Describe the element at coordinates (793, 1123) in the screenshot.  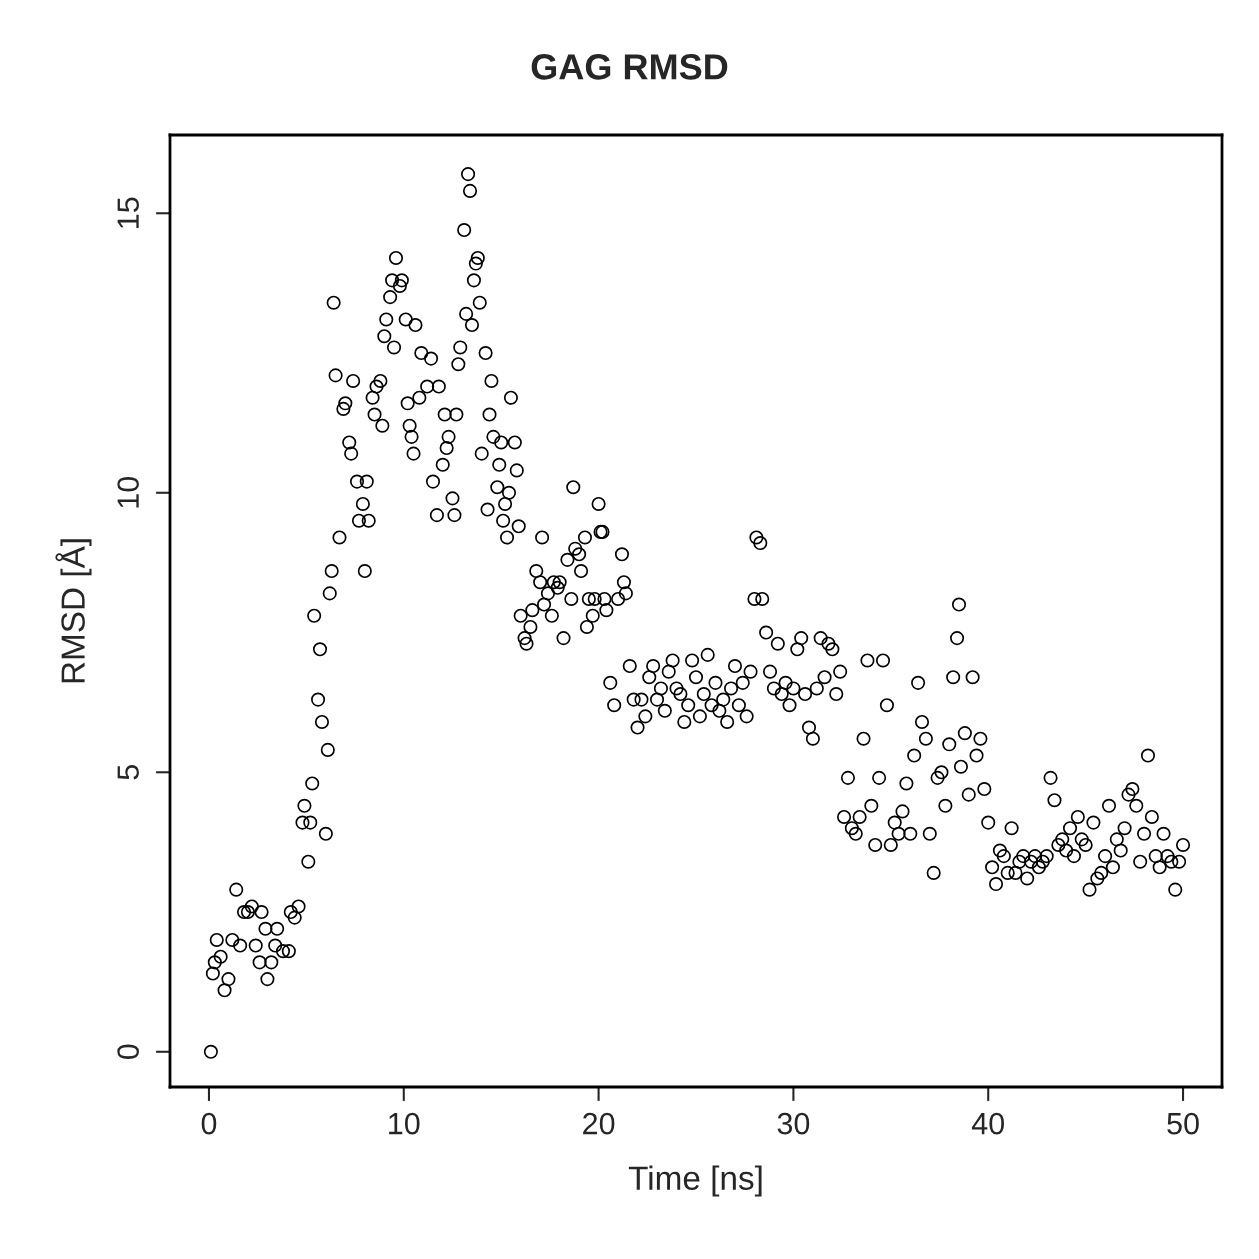
I see `x-tick-label: 30` at that location.